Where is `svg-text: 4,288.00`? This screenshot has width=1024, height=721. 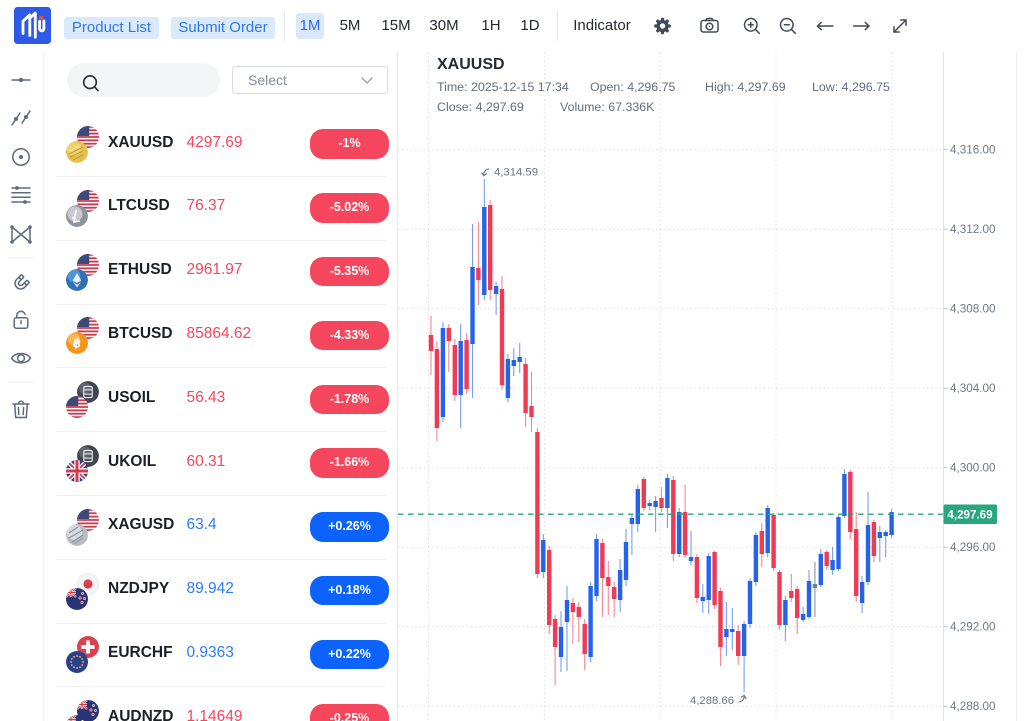 svg-text: 4,288.00 is located at coordinates (973, 706).